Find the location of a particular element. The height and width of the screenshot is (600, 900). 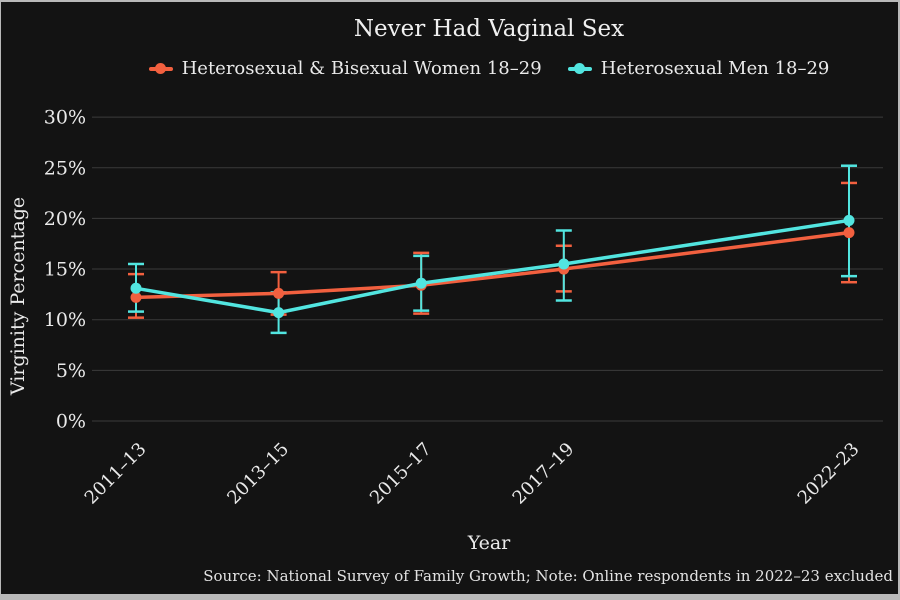

y-tick-label: 0% is located at coordinates (71, 422).